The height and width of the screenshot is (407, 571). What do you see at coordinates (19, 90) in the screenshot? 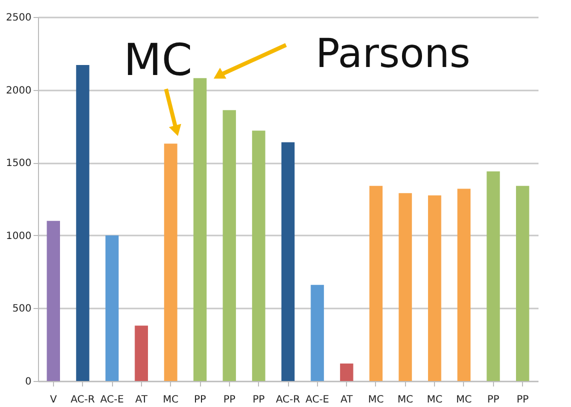
I see `y-tick-label: 2000` at bounding box center [19, 90].